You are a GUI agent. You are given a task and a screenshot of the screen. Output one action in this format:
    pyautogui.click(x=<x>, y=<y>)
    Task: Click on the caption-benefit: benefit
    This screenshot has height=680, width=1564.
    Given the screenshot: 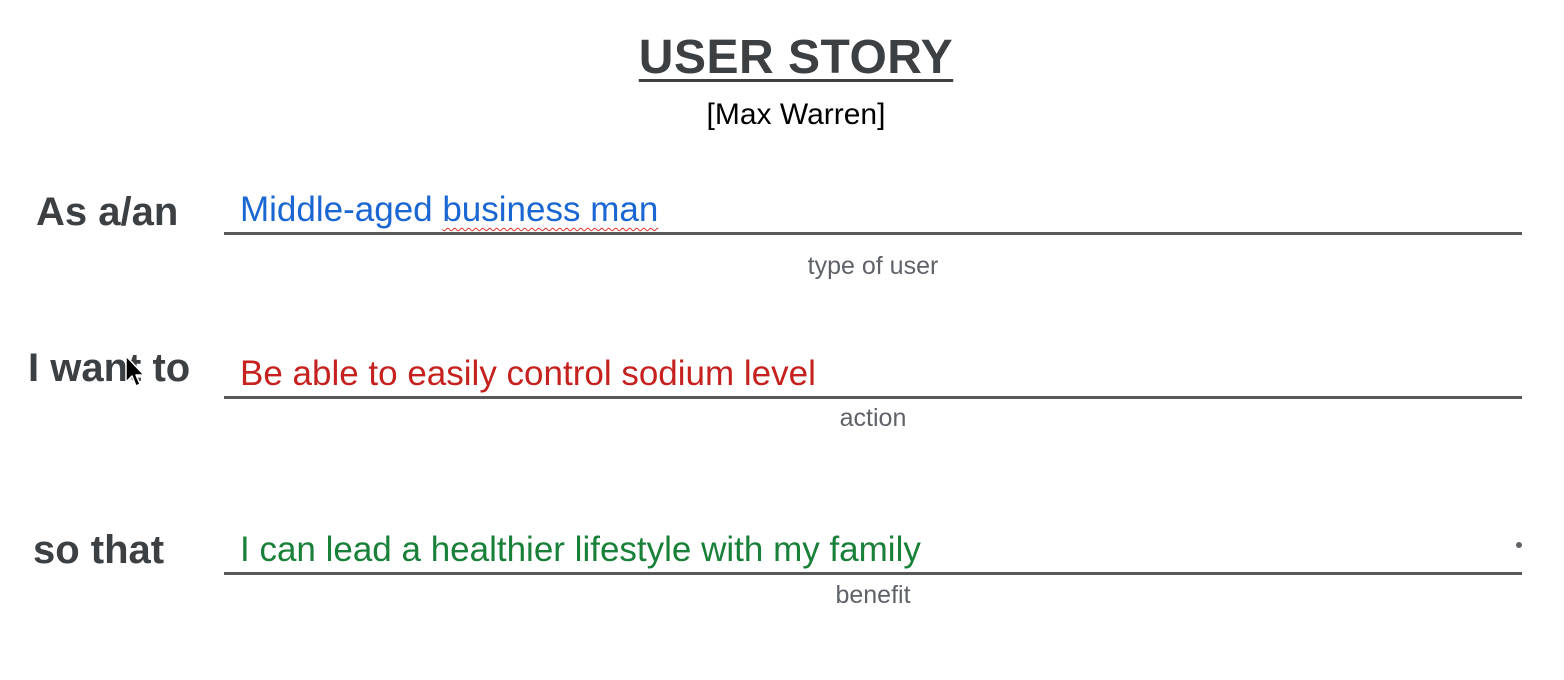 What is the action you would take?
    pyautogui.click(x=873, y=595)
    